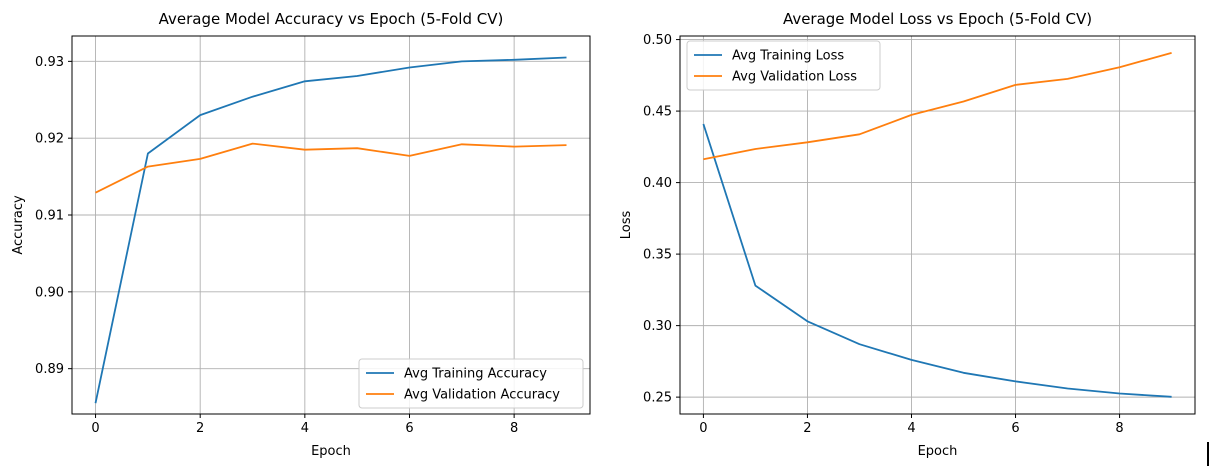  What do you see at coordinates (657, 398) in the screenshot?
I see `y-tick-label: 0.25` at bounding box center [657, 398].